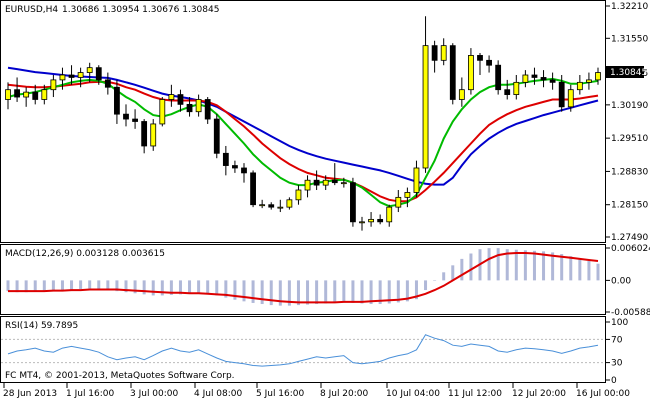 The width and height of the screenshot is (650, 400). I want to click on price-tick-label: 1.32210, so click(629, 7).